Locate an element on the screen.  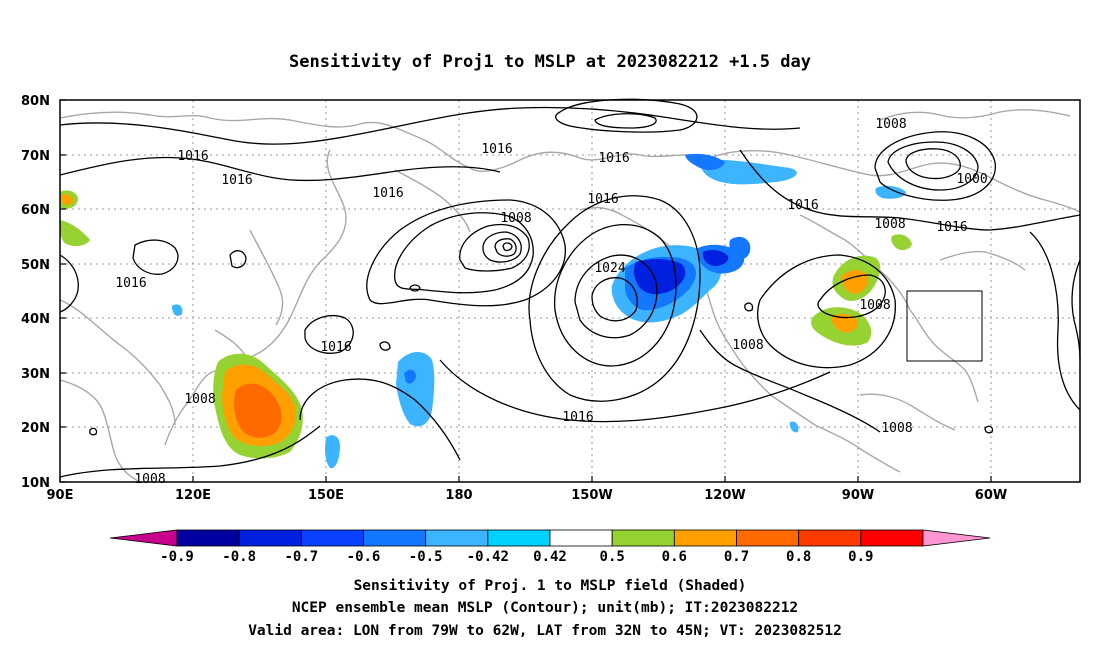
colorbar-label: 0.7 is located at coordinates (736, 557).